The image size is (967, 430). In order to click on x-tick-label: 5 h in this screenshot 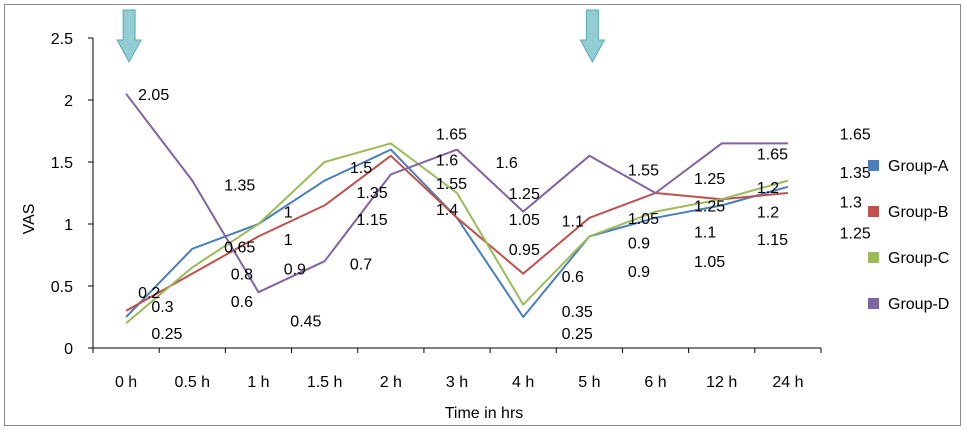, I will do `click(589, 382)`.